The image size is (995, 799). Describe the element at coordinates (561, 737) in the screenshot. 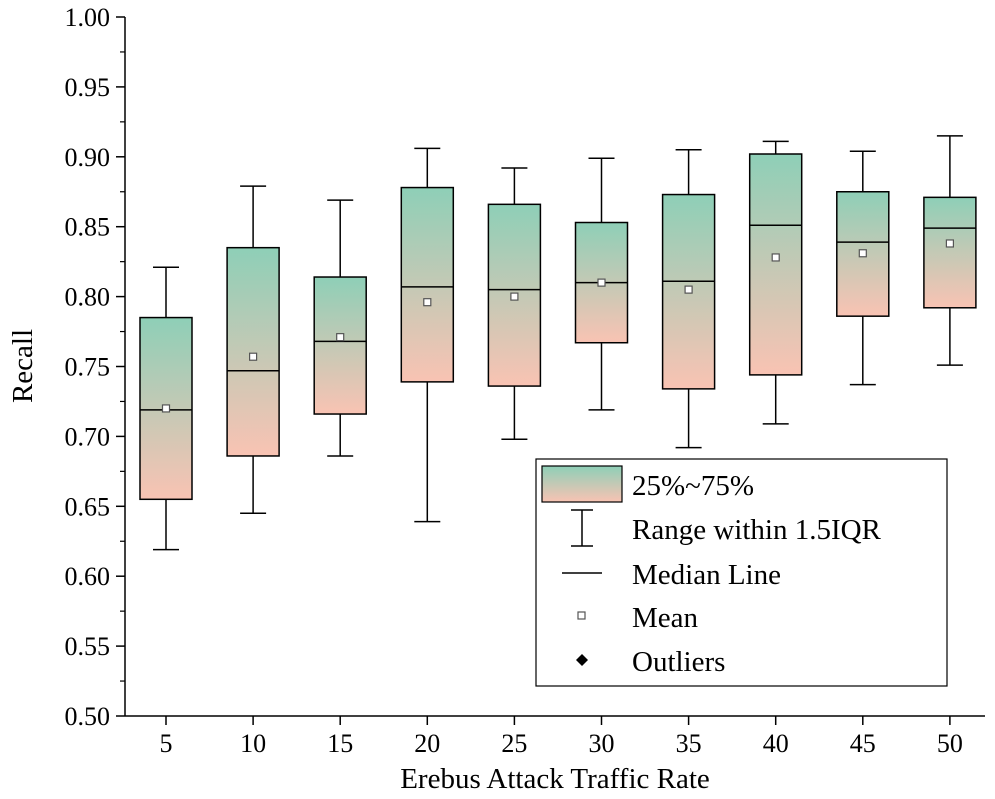

I see `x-ticks: 5 10 15 20 25 30 35 40 45 50` at that location.